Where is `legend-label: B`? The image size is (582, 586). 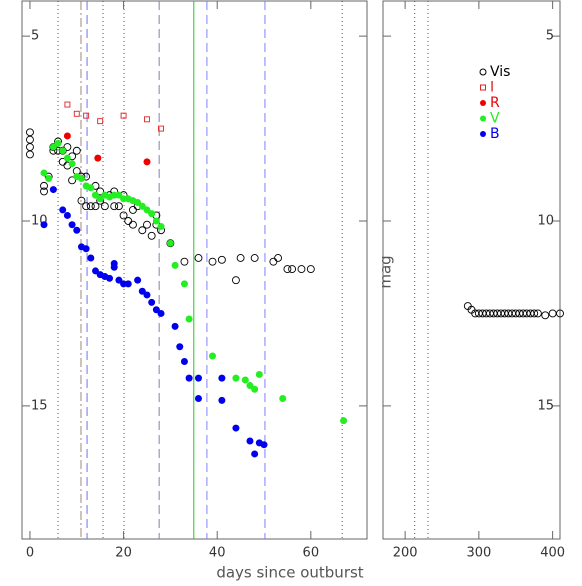 legend-label: B is located at coordinates (495, 134).